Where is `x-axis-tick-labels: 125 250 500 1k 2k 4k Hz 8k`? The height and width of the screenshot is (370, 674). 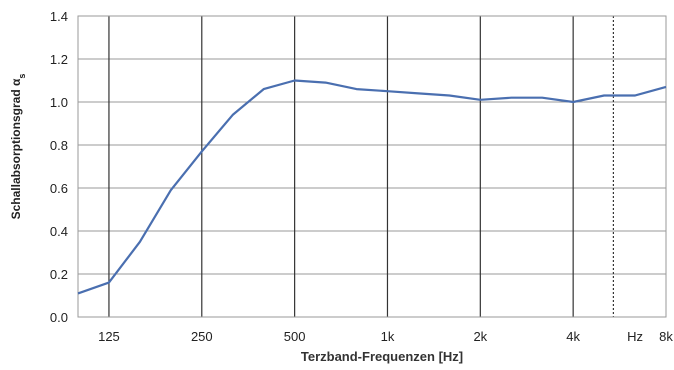 x-axis-tick-labels: 125 250 500 1k 2k 4k Hz 8k is located at coordinates (385, 336).